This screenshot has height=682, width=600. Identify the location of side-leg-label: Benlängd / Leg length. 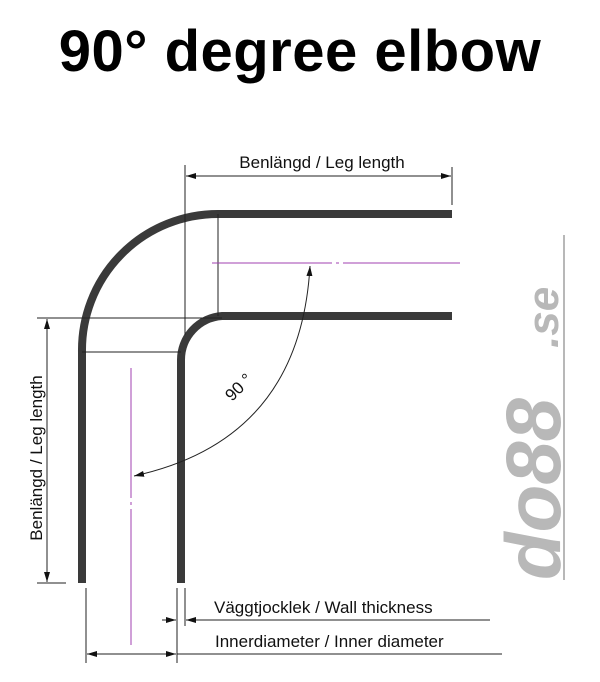
(36, 457).